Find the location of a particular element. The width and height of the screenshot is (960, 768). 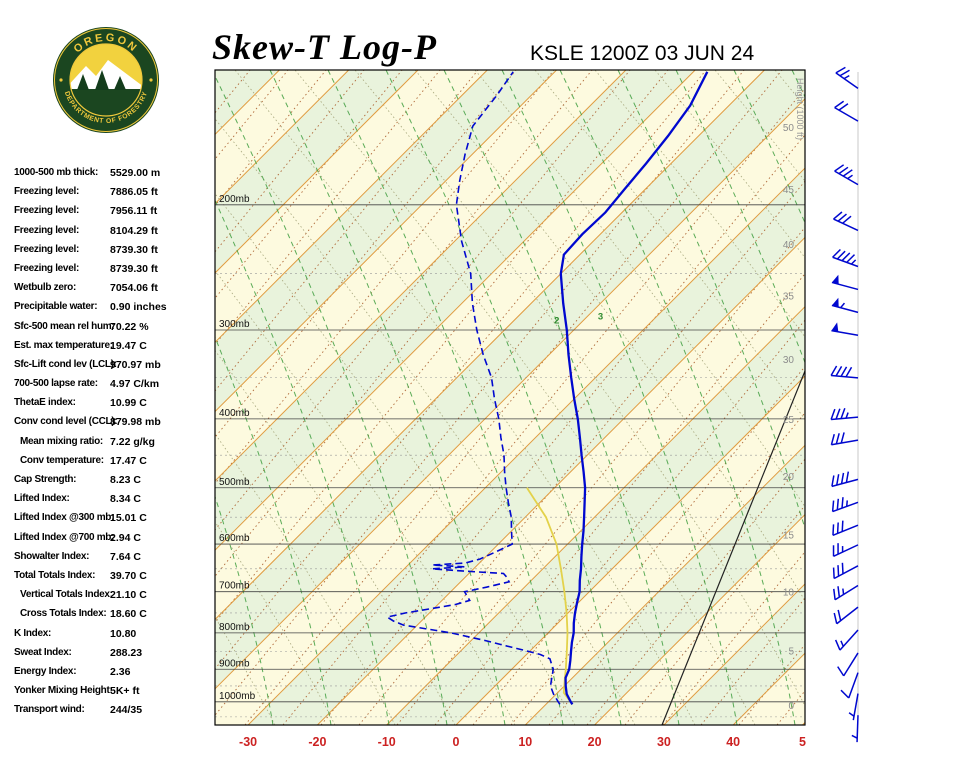

stat-row: Lifted Index @700 mb: 2.94 C is located at coordinates (116, 541).